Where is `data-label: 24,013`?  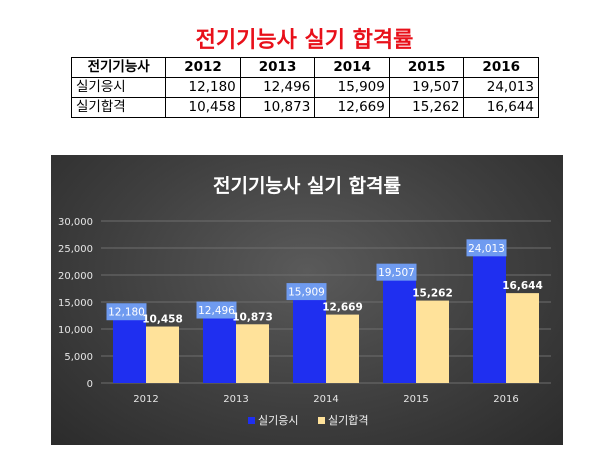 data-label: 24,013 is located at coordinates (486, 249).